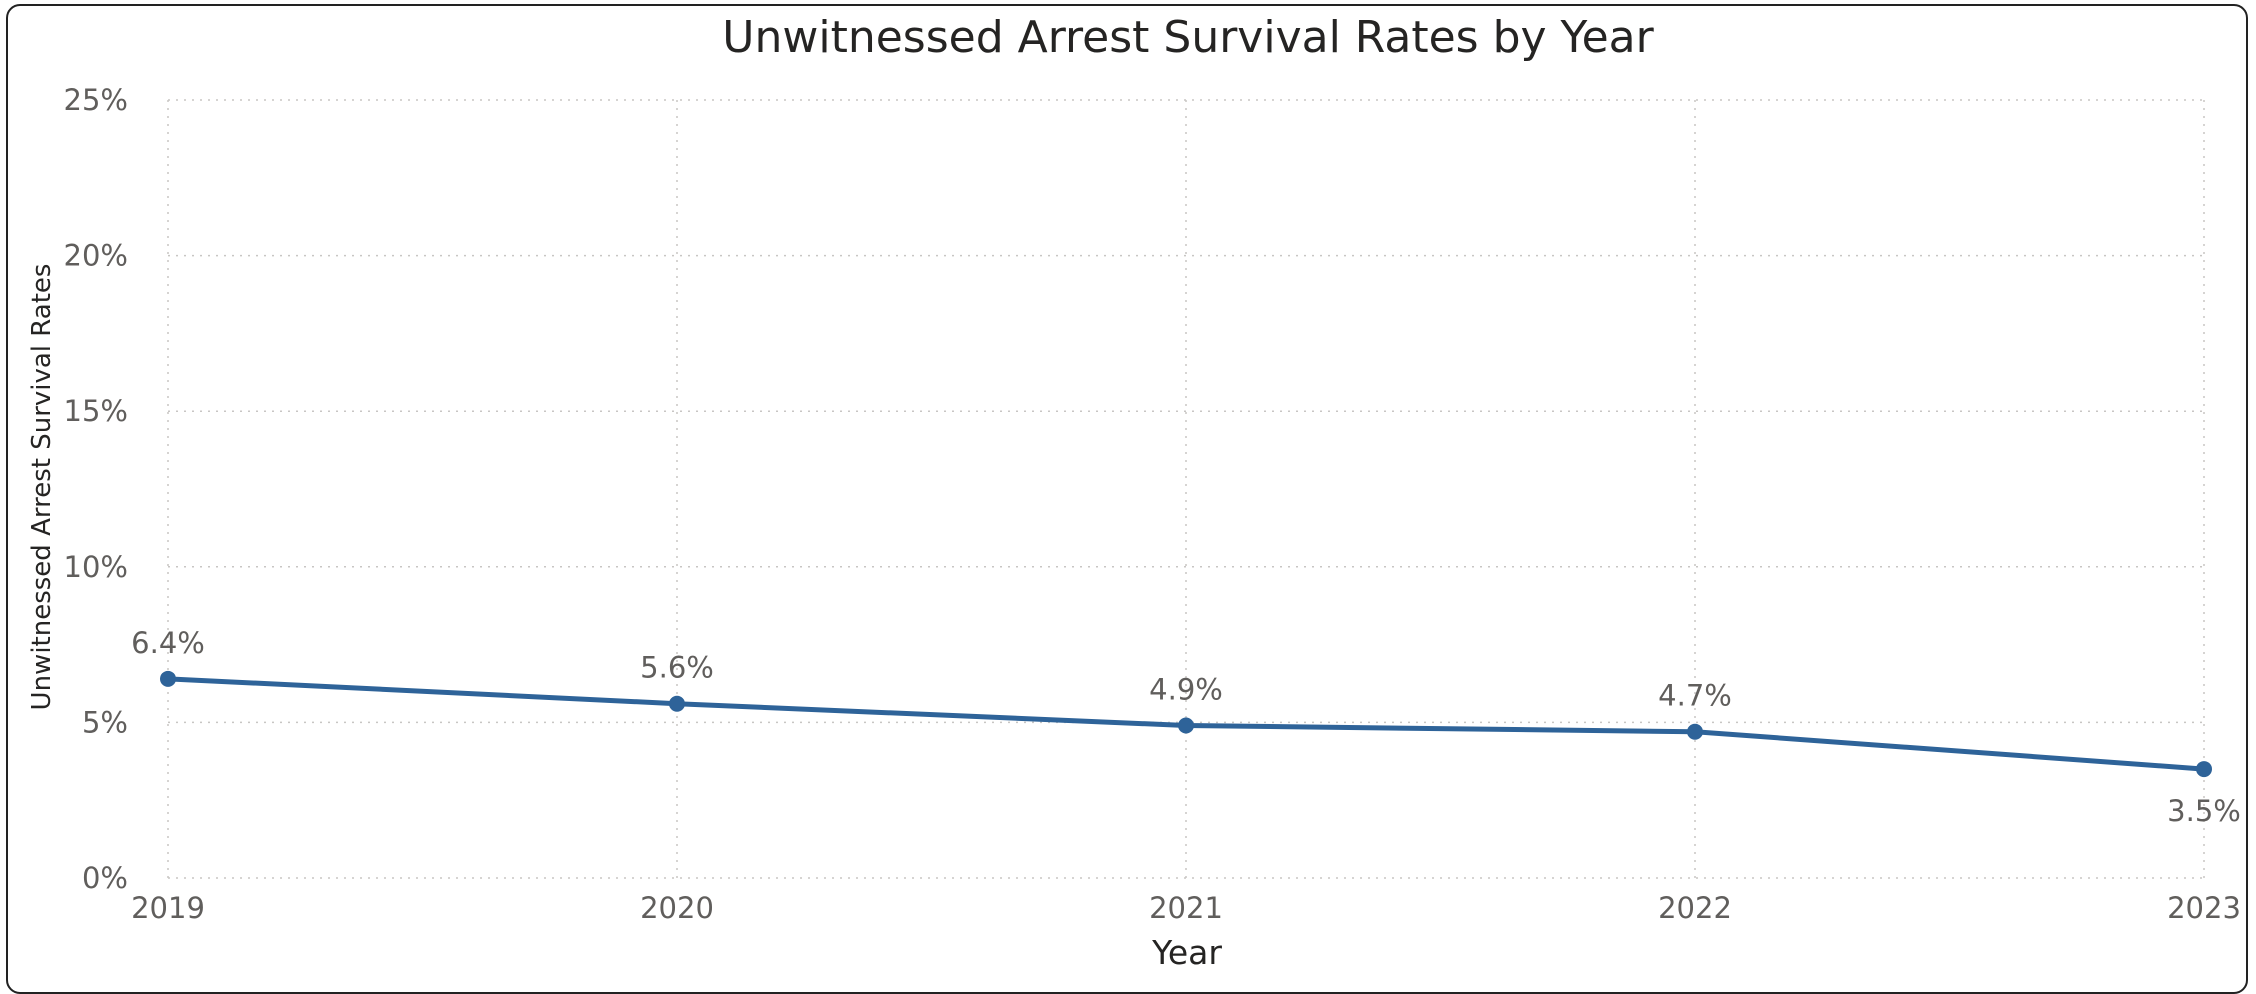  What do you see at coordinates (1695, 696) in the screenshot?
I see `data-label: 4.7%` at bounding box center [1695, 696].